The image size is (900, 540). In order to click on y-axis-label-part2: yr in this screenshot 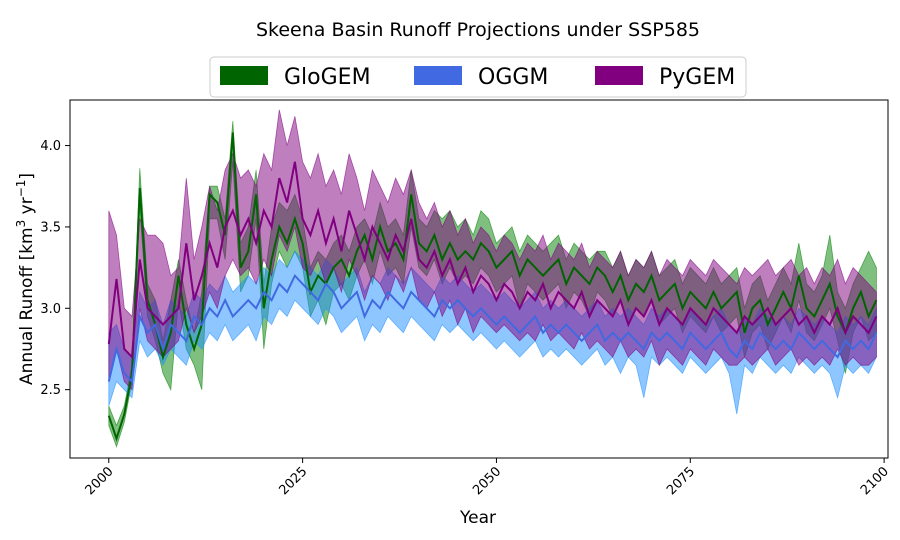, I will do `click(27, 208)`.